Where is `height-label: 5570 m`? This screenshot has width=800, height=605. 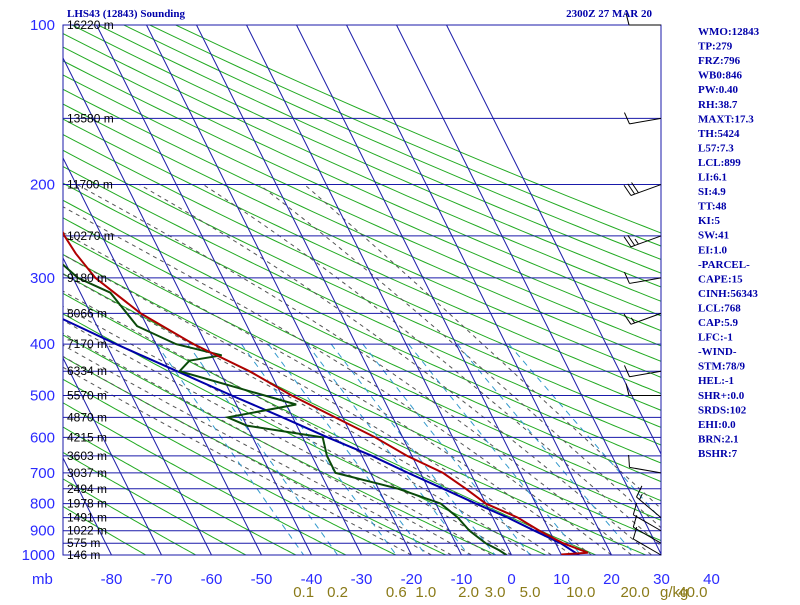 height-label: 5570 m is located at coordinates (87, 395).